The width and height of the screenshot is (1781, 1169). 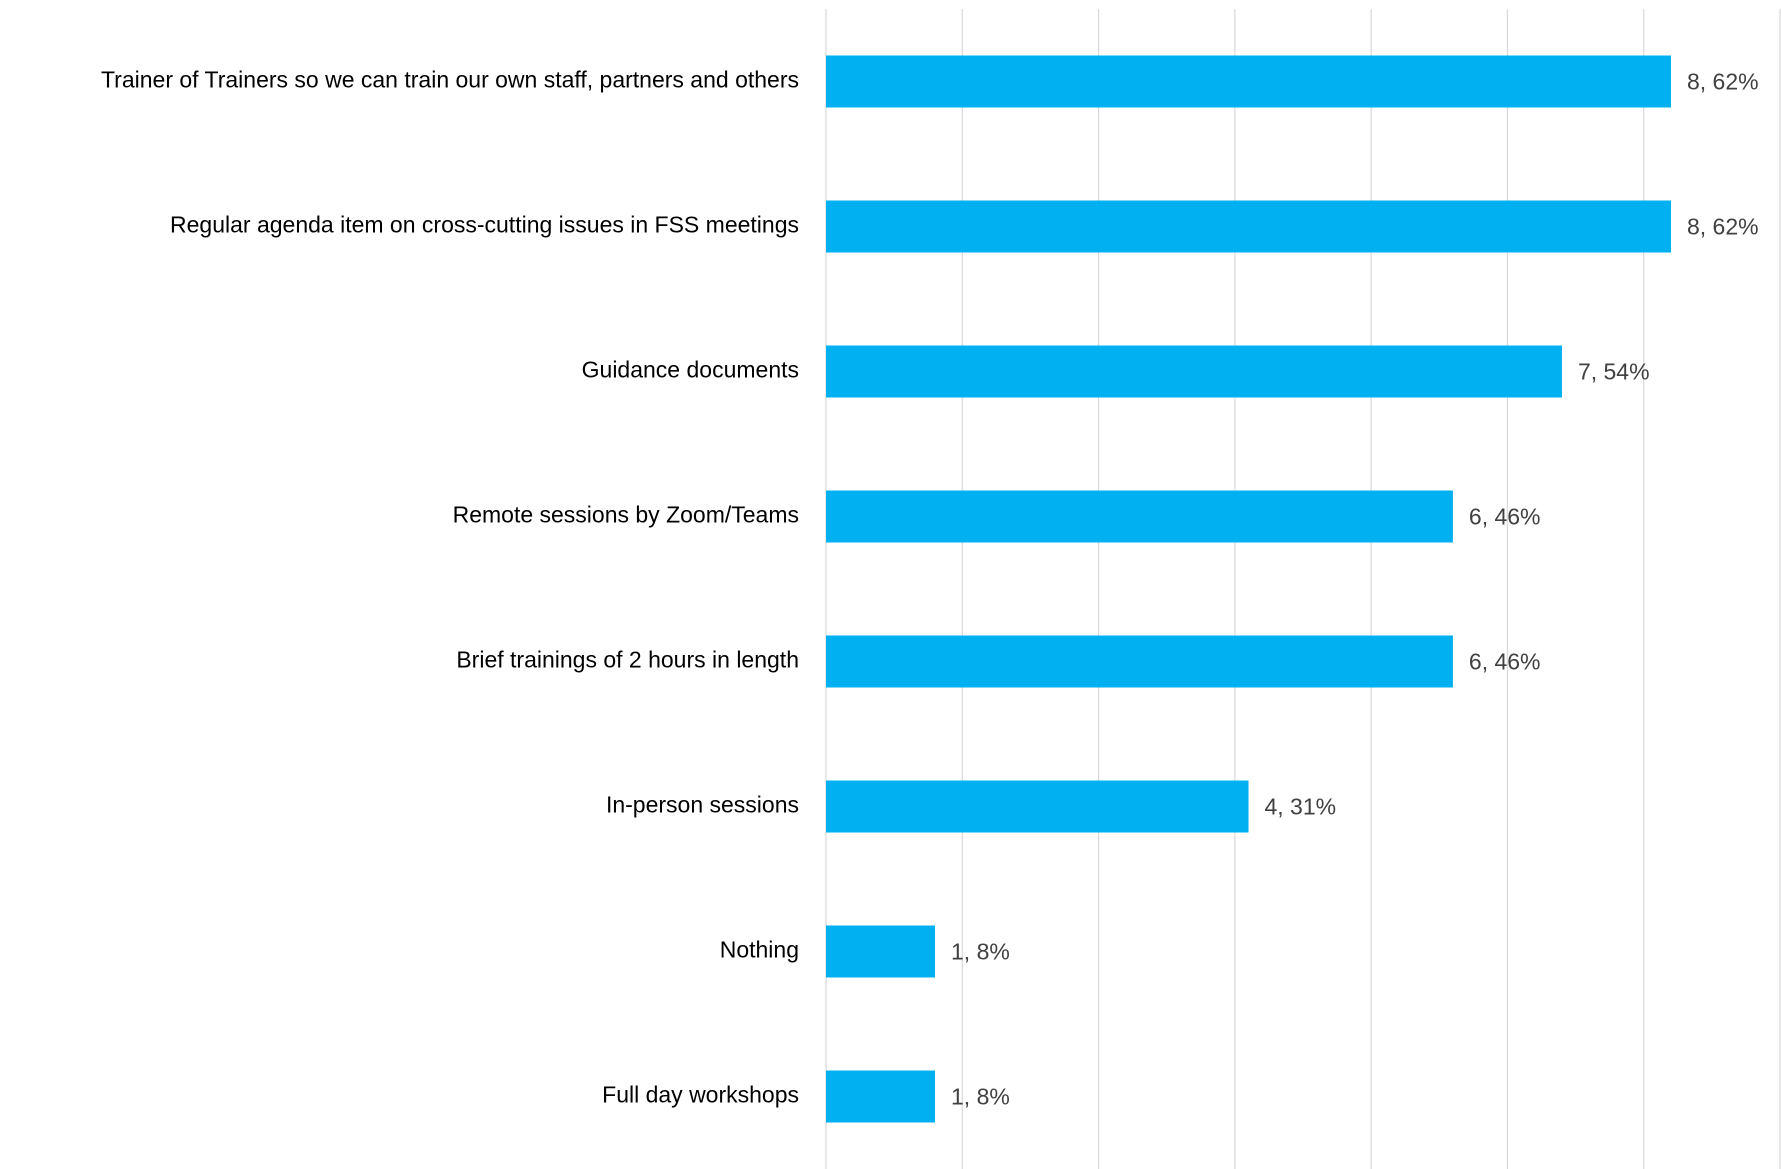 What do you see at coordinates (759, 950) in the screenshot?
I see `category-label: Nothing` at bounding box center [759, 950].